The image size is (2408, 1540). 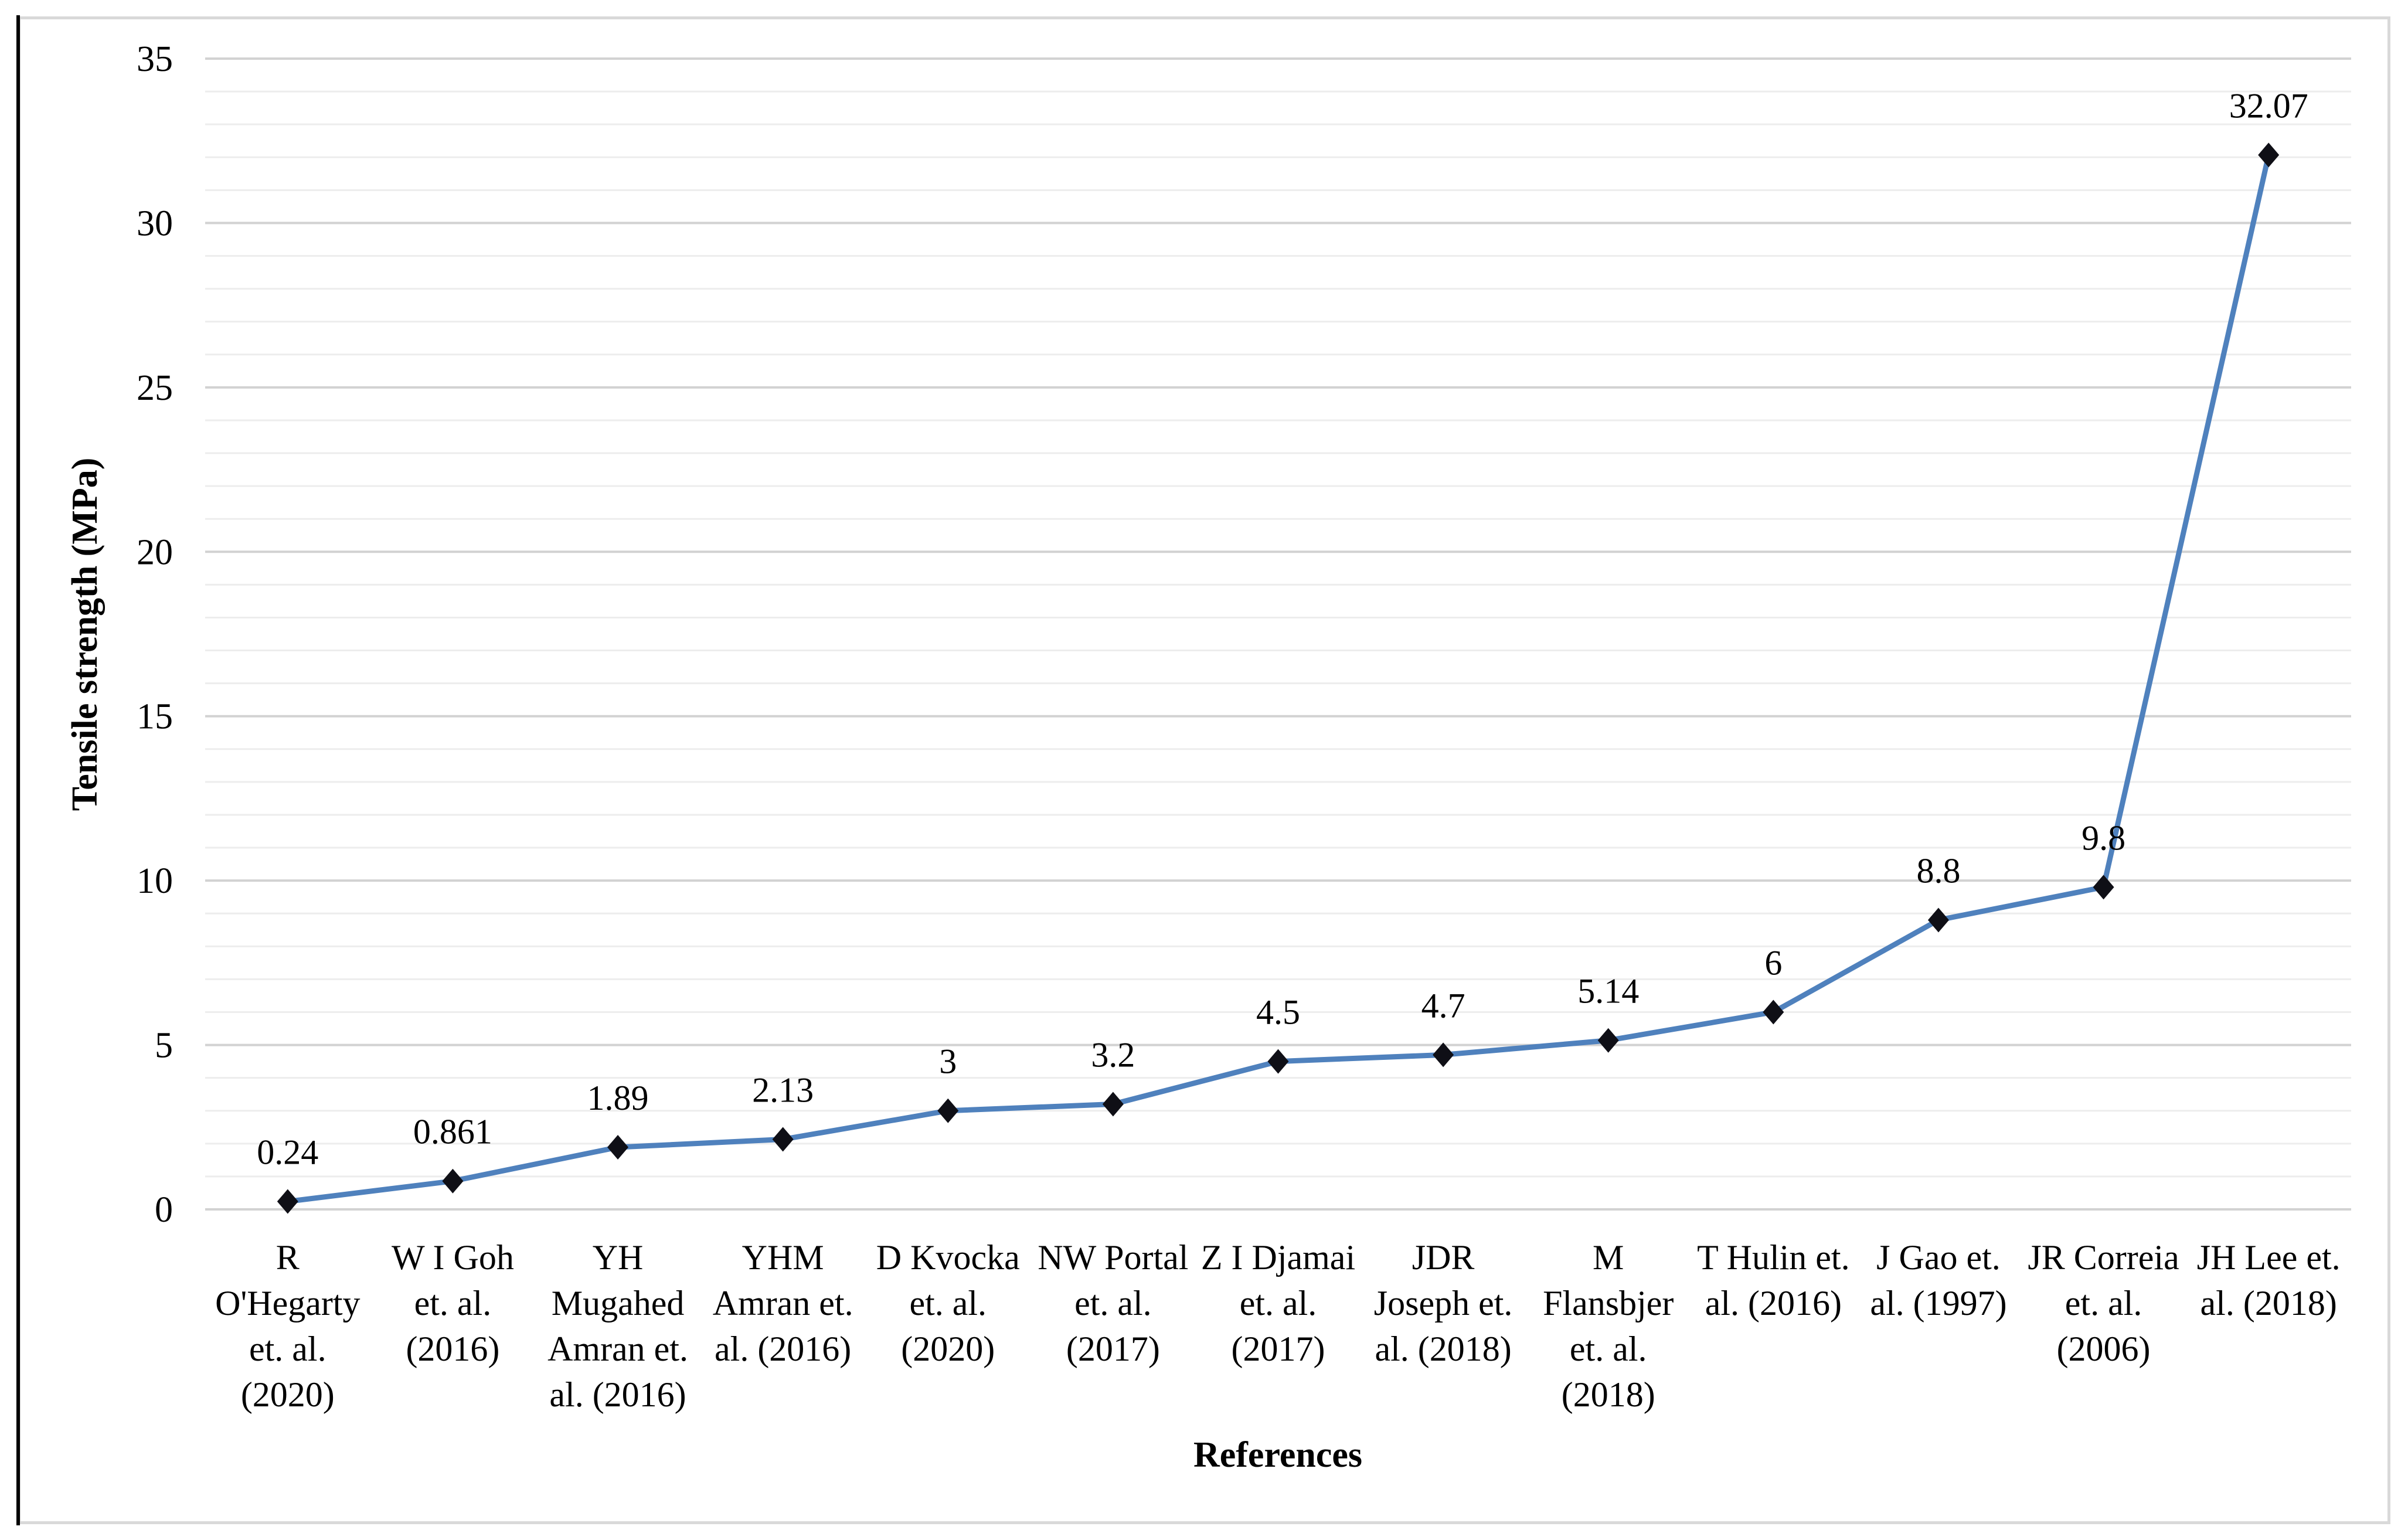 What do you see at coordinates (1277, 1455) in the screenshot?
I see `x-axis-title: References` at bounding box center [1277, 1455].